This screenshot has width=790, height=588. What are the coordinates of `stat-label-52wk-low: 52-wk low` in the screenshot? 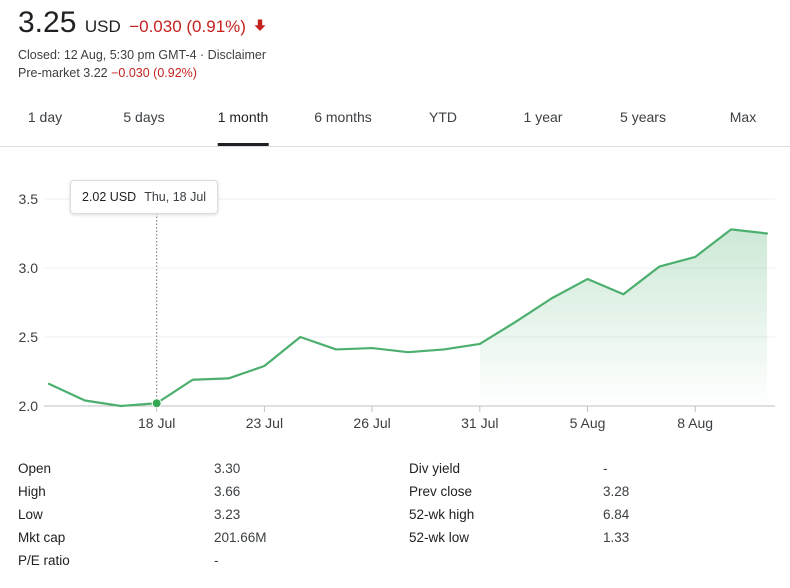 It's located at (439, 537).